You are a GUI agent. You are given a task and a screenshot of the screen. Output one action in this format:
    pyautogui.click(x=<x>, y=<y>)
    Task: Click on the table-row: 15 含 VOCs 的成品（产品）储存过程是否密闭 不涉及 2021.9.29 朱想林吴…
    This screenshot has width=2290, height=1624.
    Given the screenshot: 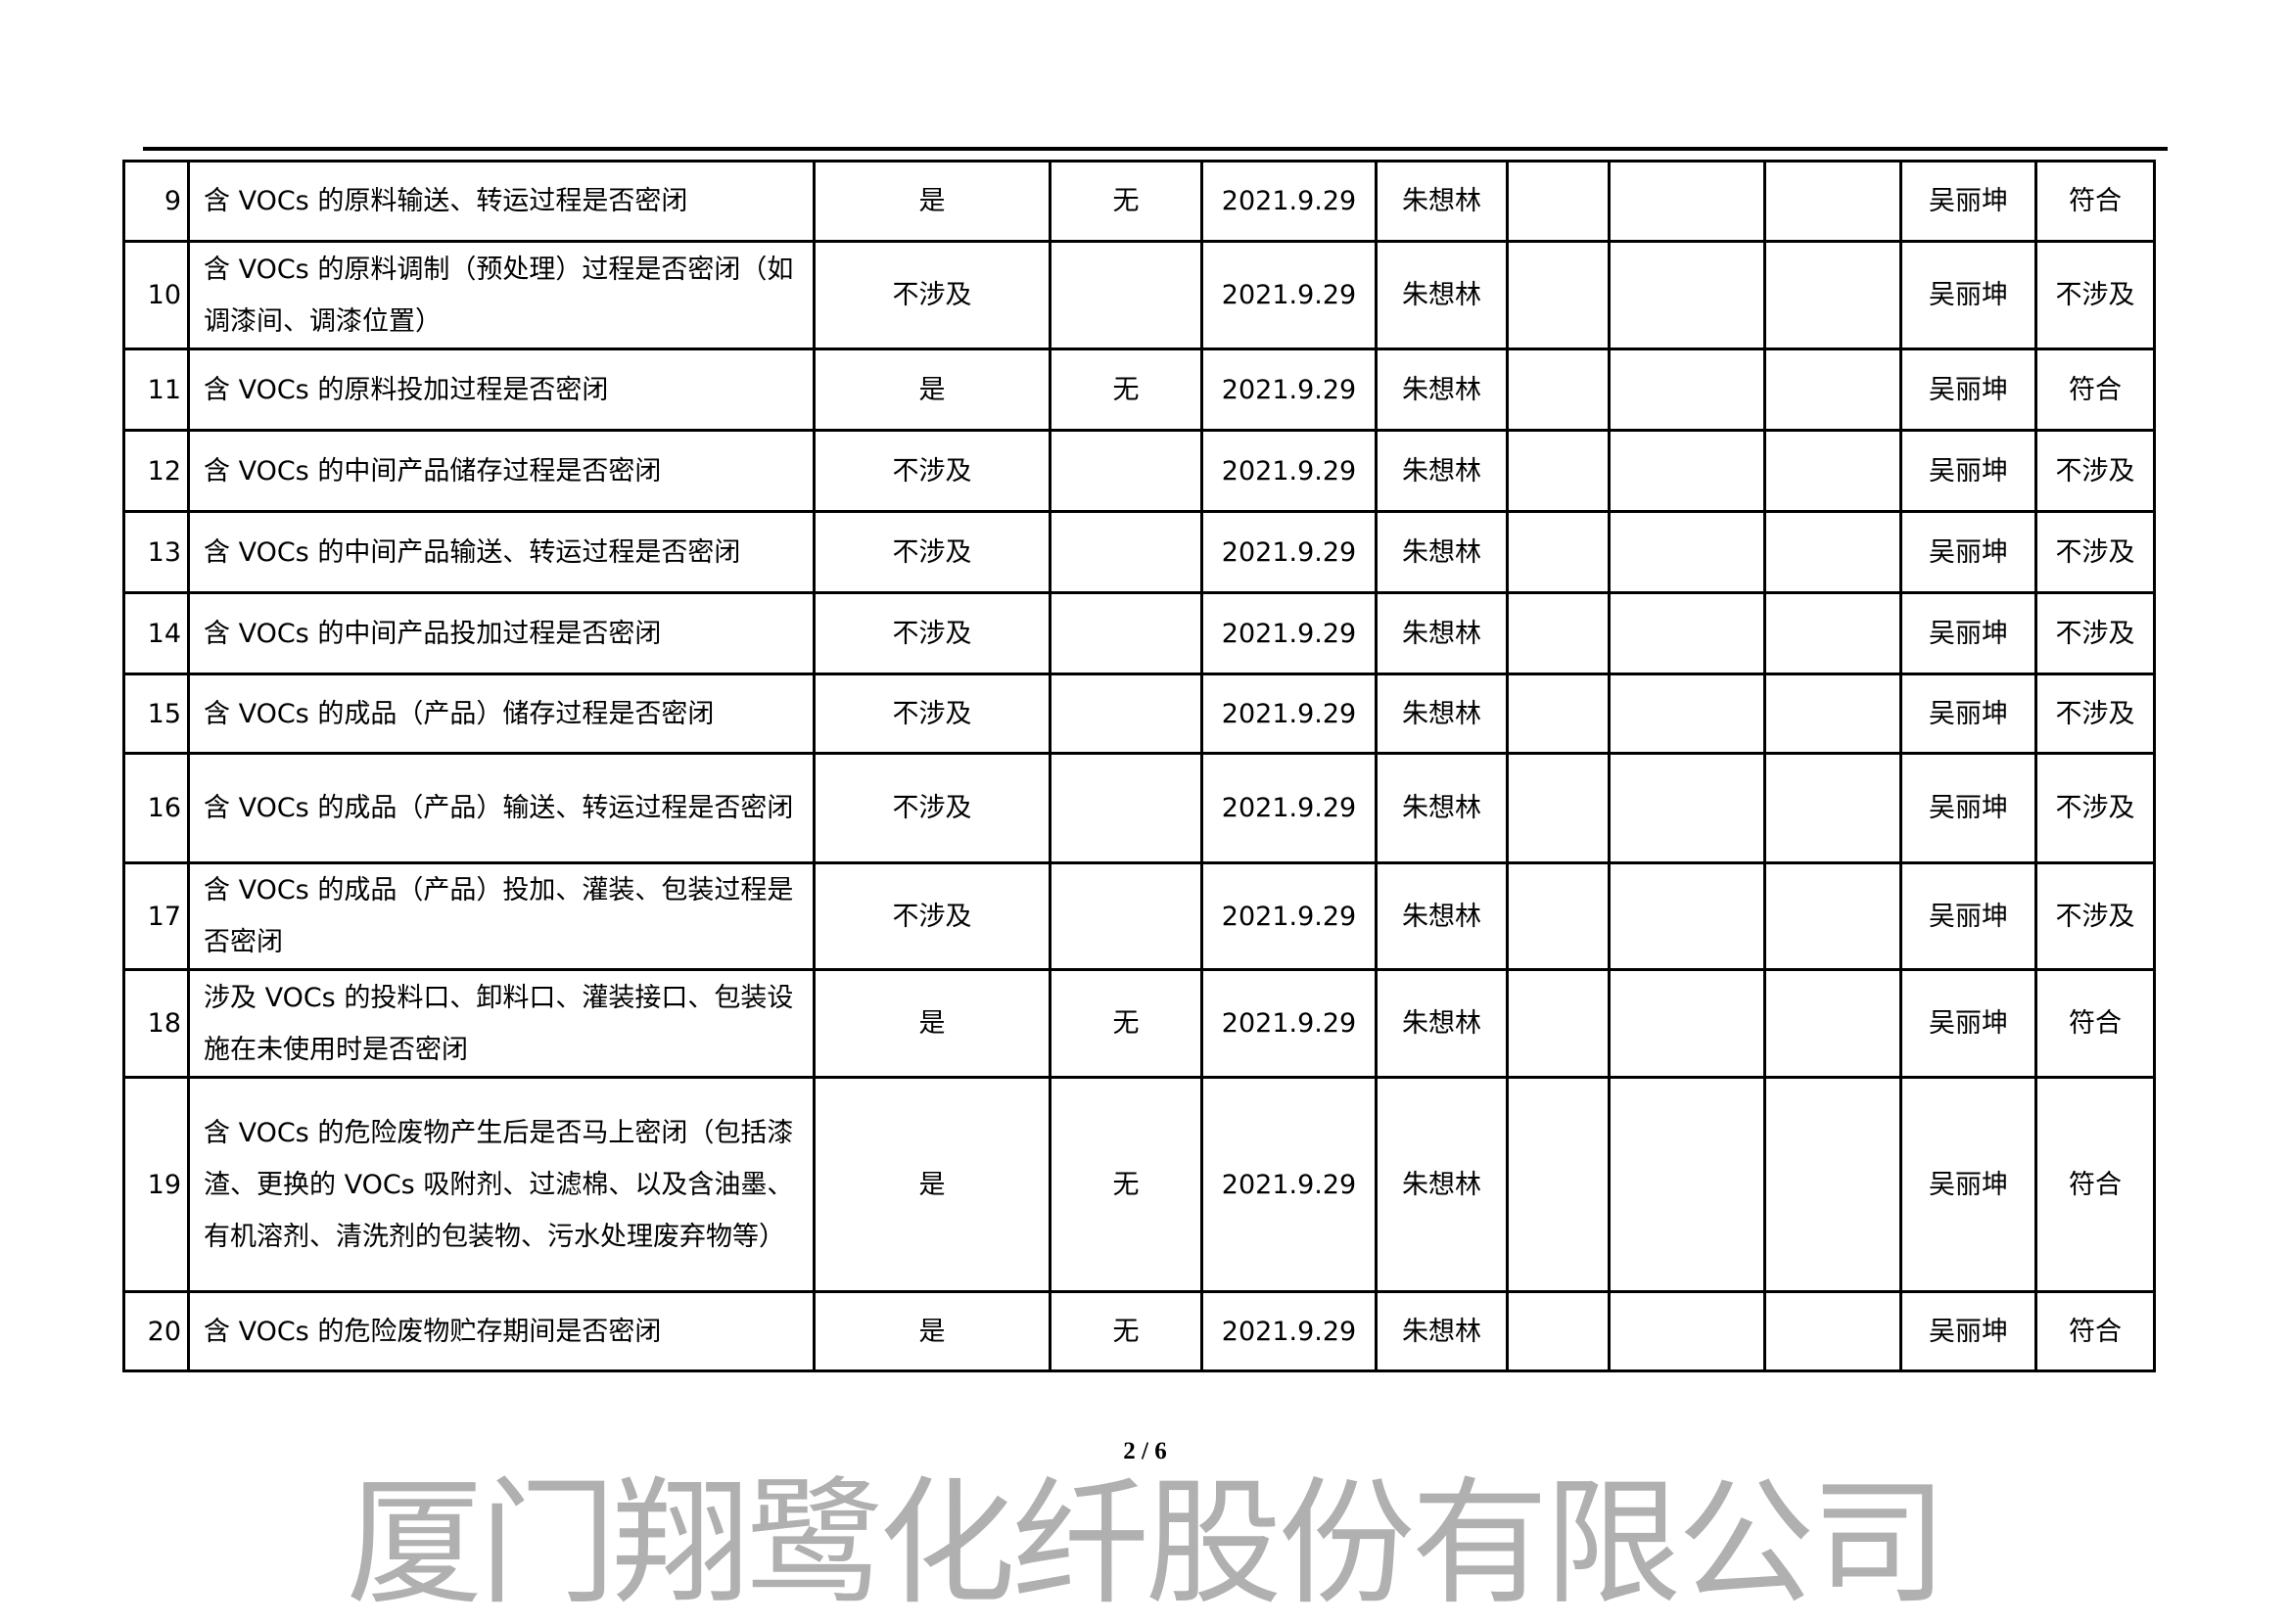 What is the action you would take?
    pyautogui.click(x=1139, y=714)
    